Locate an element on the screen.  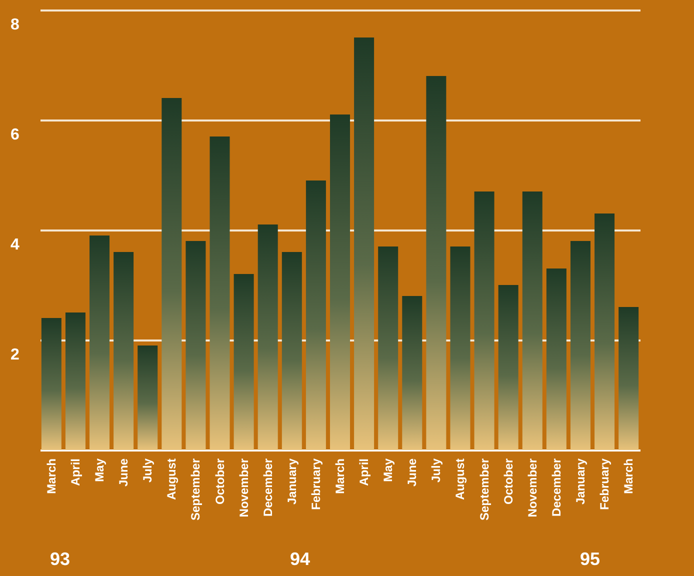
text: 94 is located at coordinates (300, 559).